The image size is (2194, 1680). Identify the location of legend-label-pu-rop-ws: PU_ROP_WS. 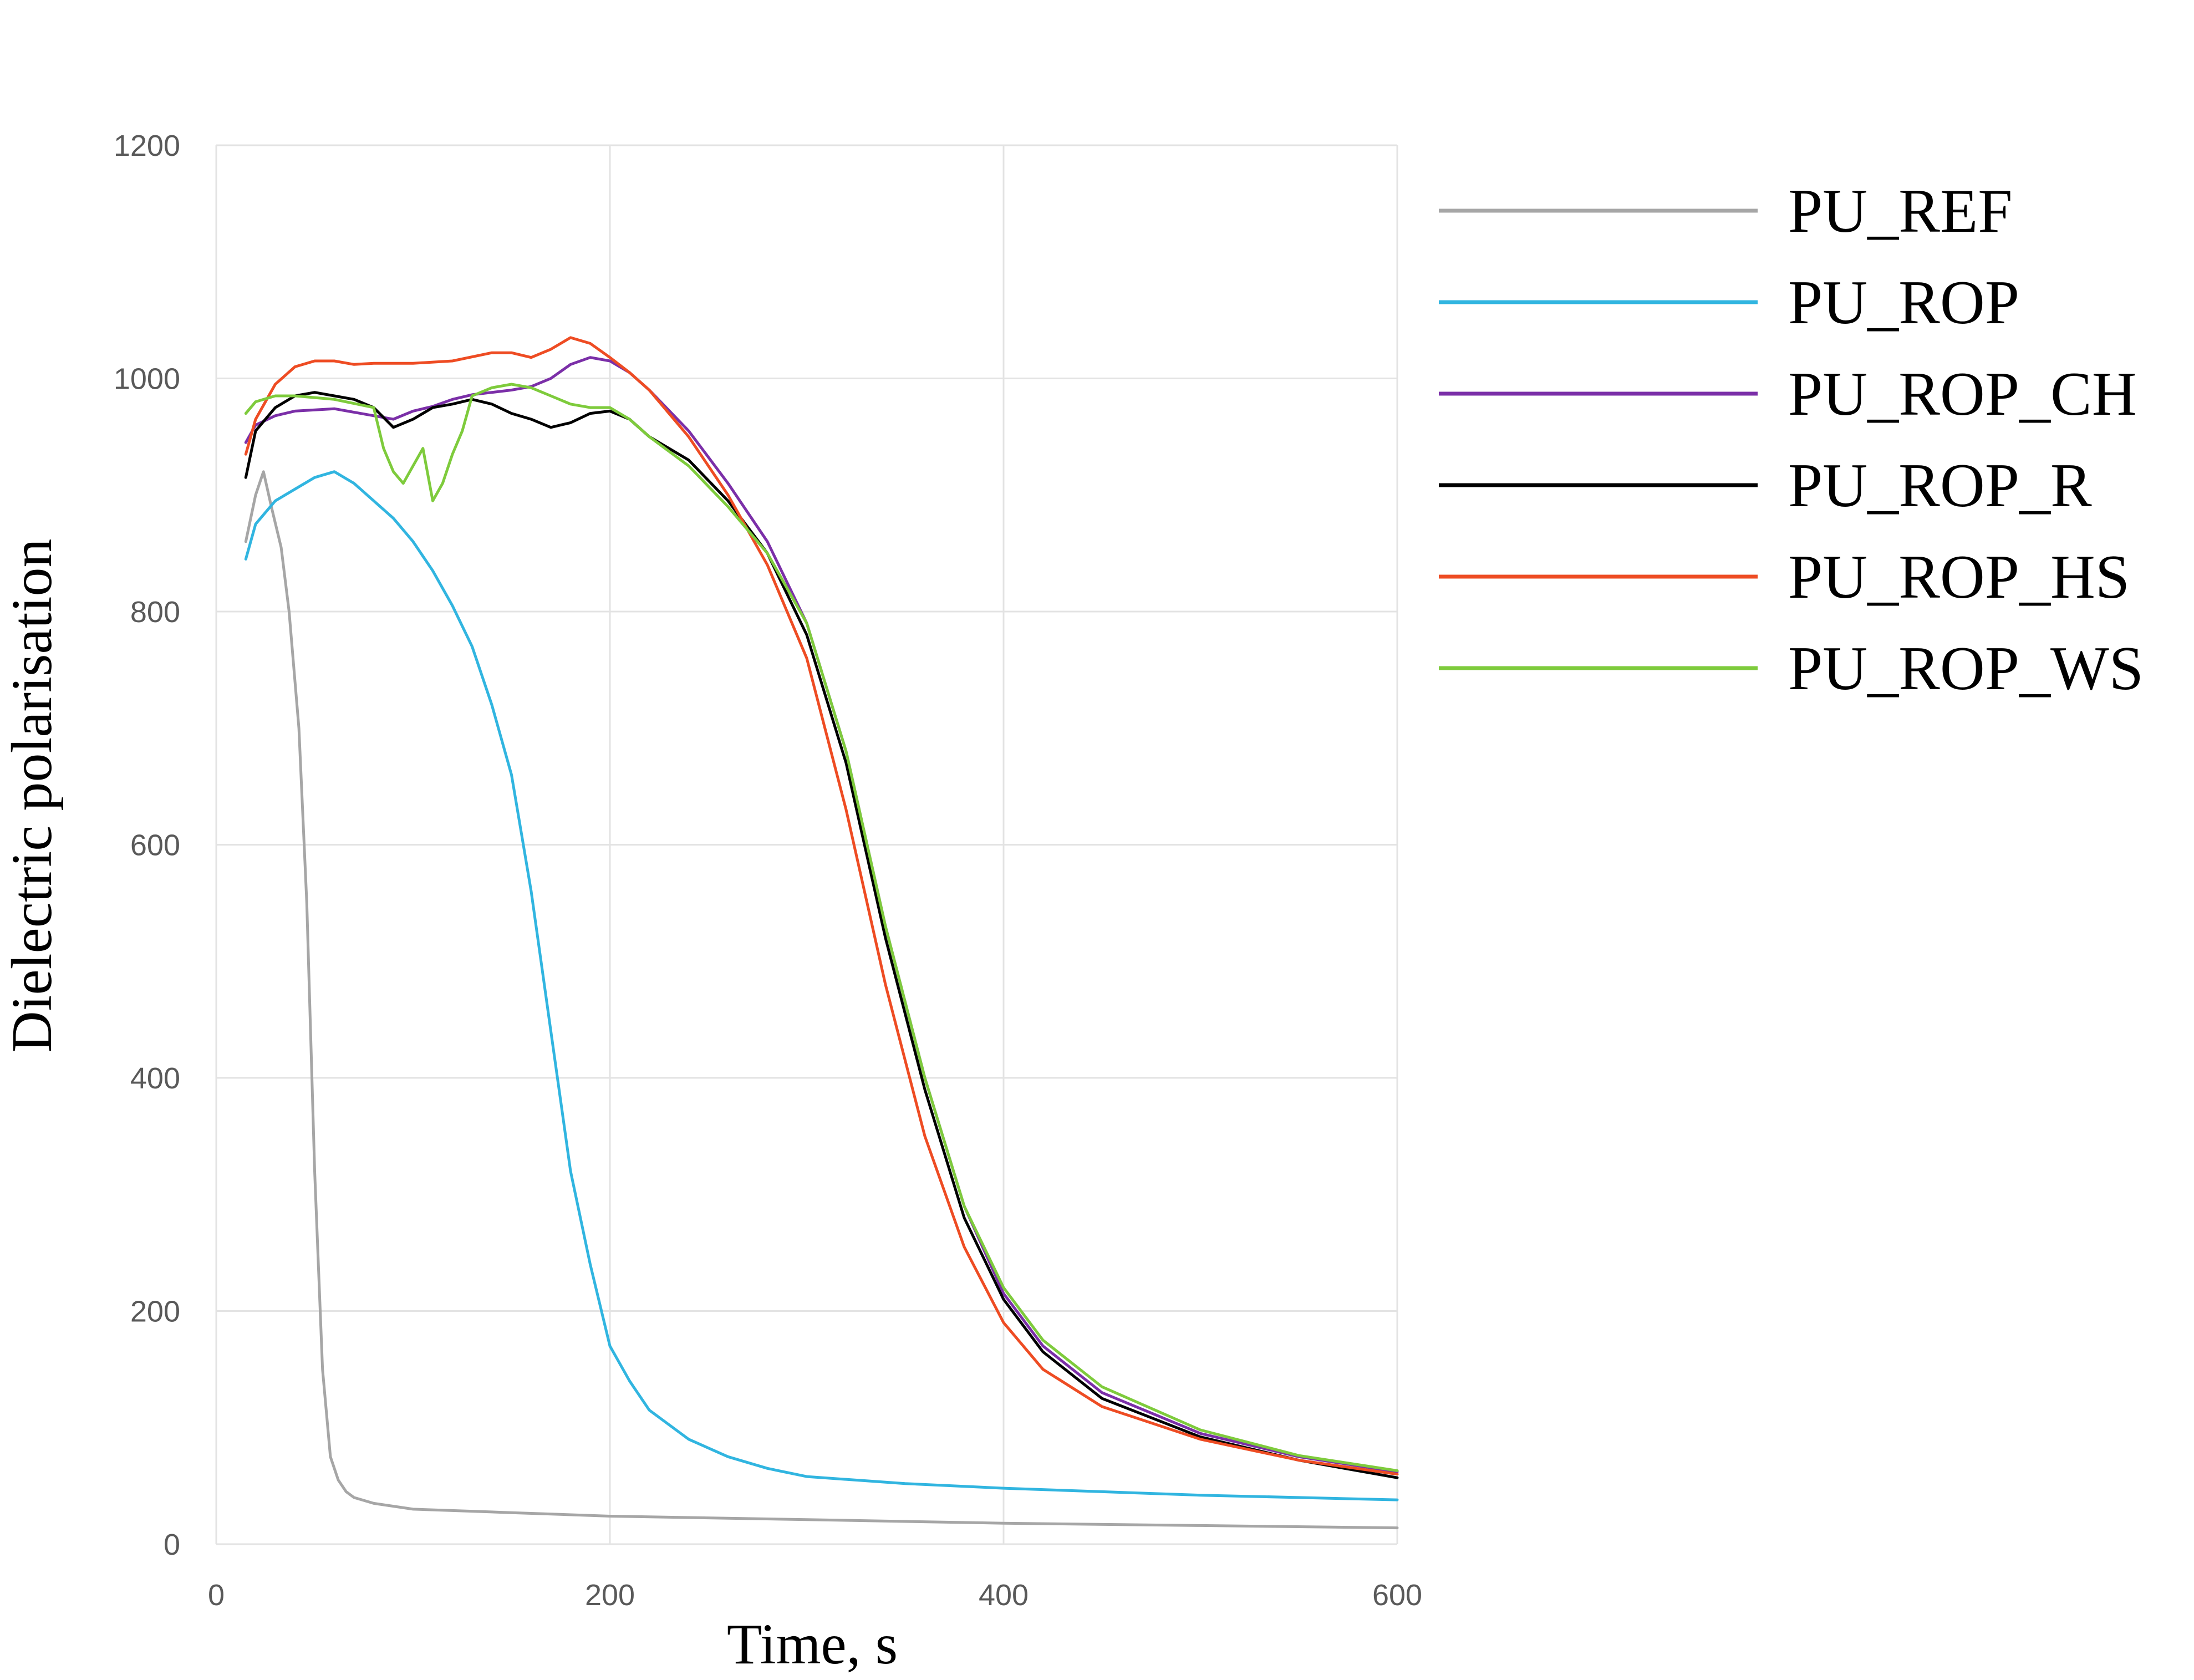
(1966, 669).